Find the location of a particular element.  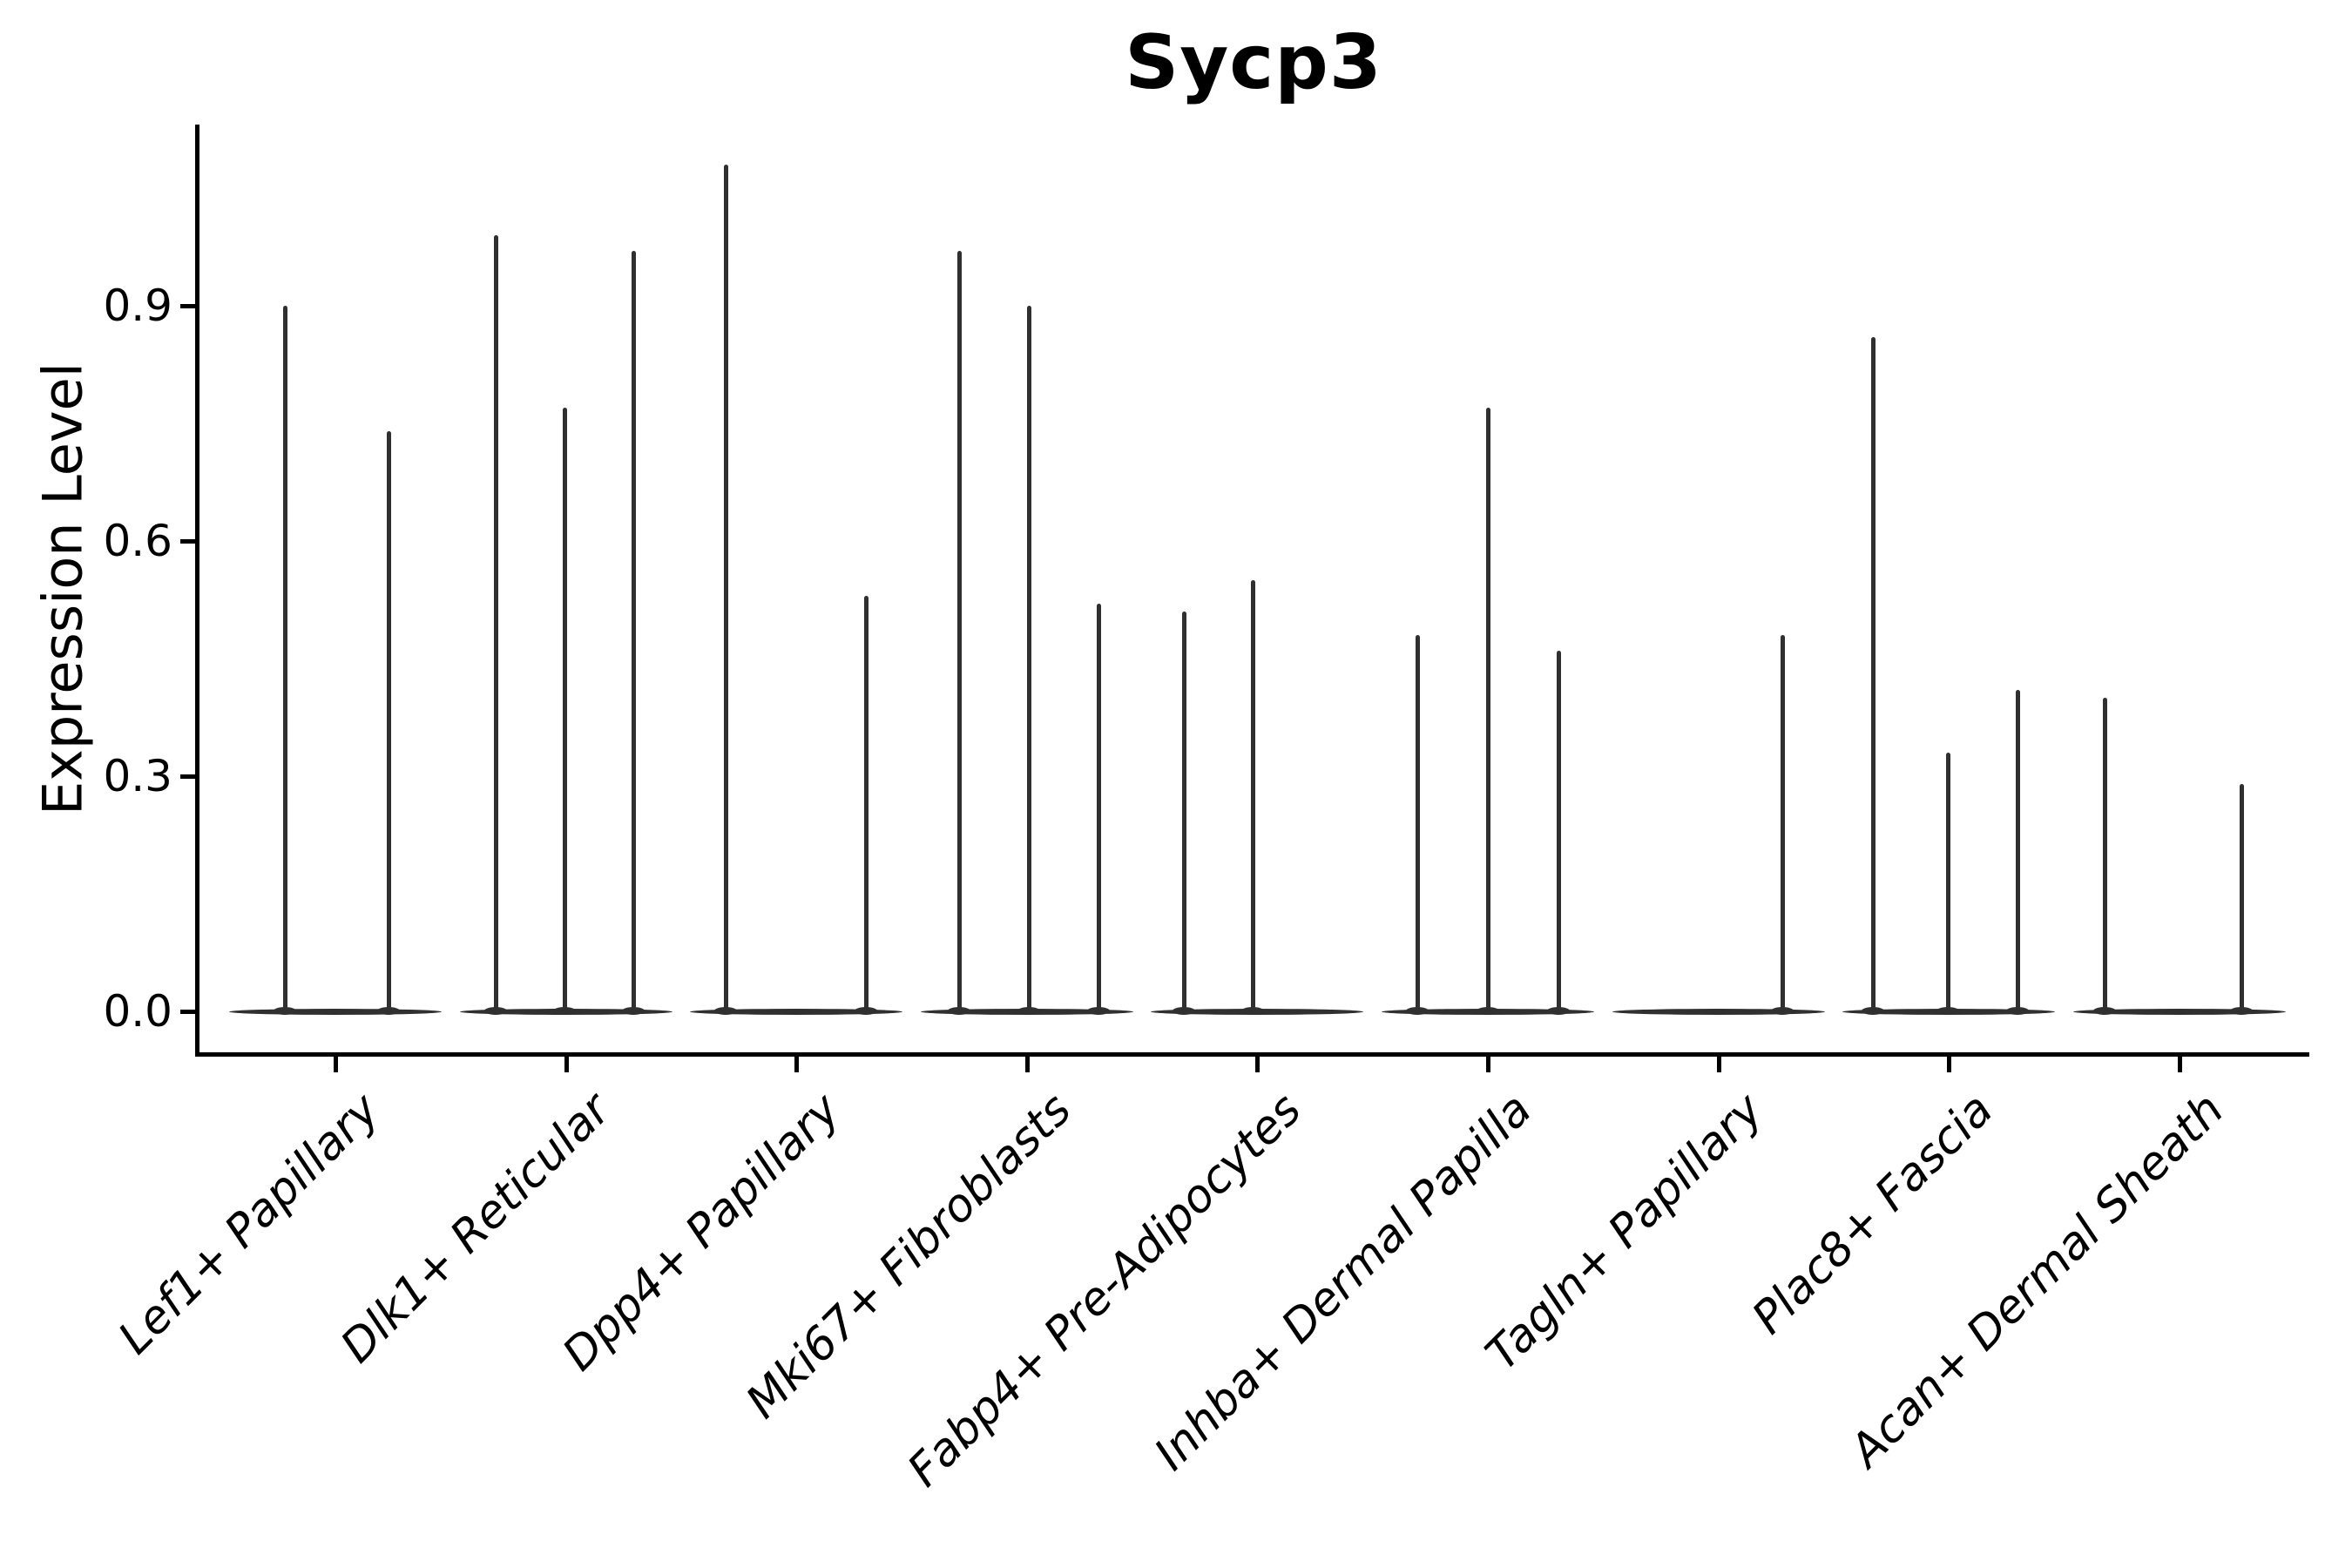

y-tick-label: 0.9 is located at coordinates (137, 305).